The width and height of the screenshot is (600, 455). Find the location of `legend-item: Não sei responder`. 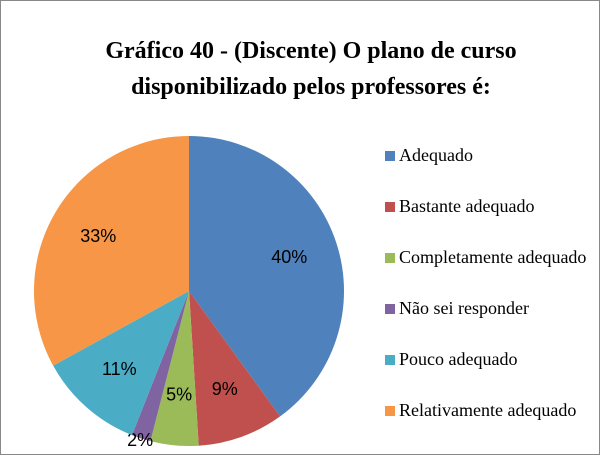

legend-item: Não sei responder is located at coordinates (490, 324).